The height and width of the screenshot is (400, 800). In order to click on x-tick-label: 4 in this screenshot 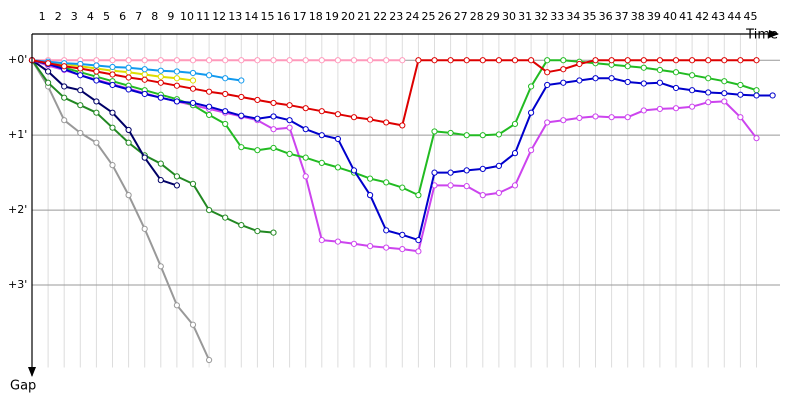, I will do `click(90, 16)`.